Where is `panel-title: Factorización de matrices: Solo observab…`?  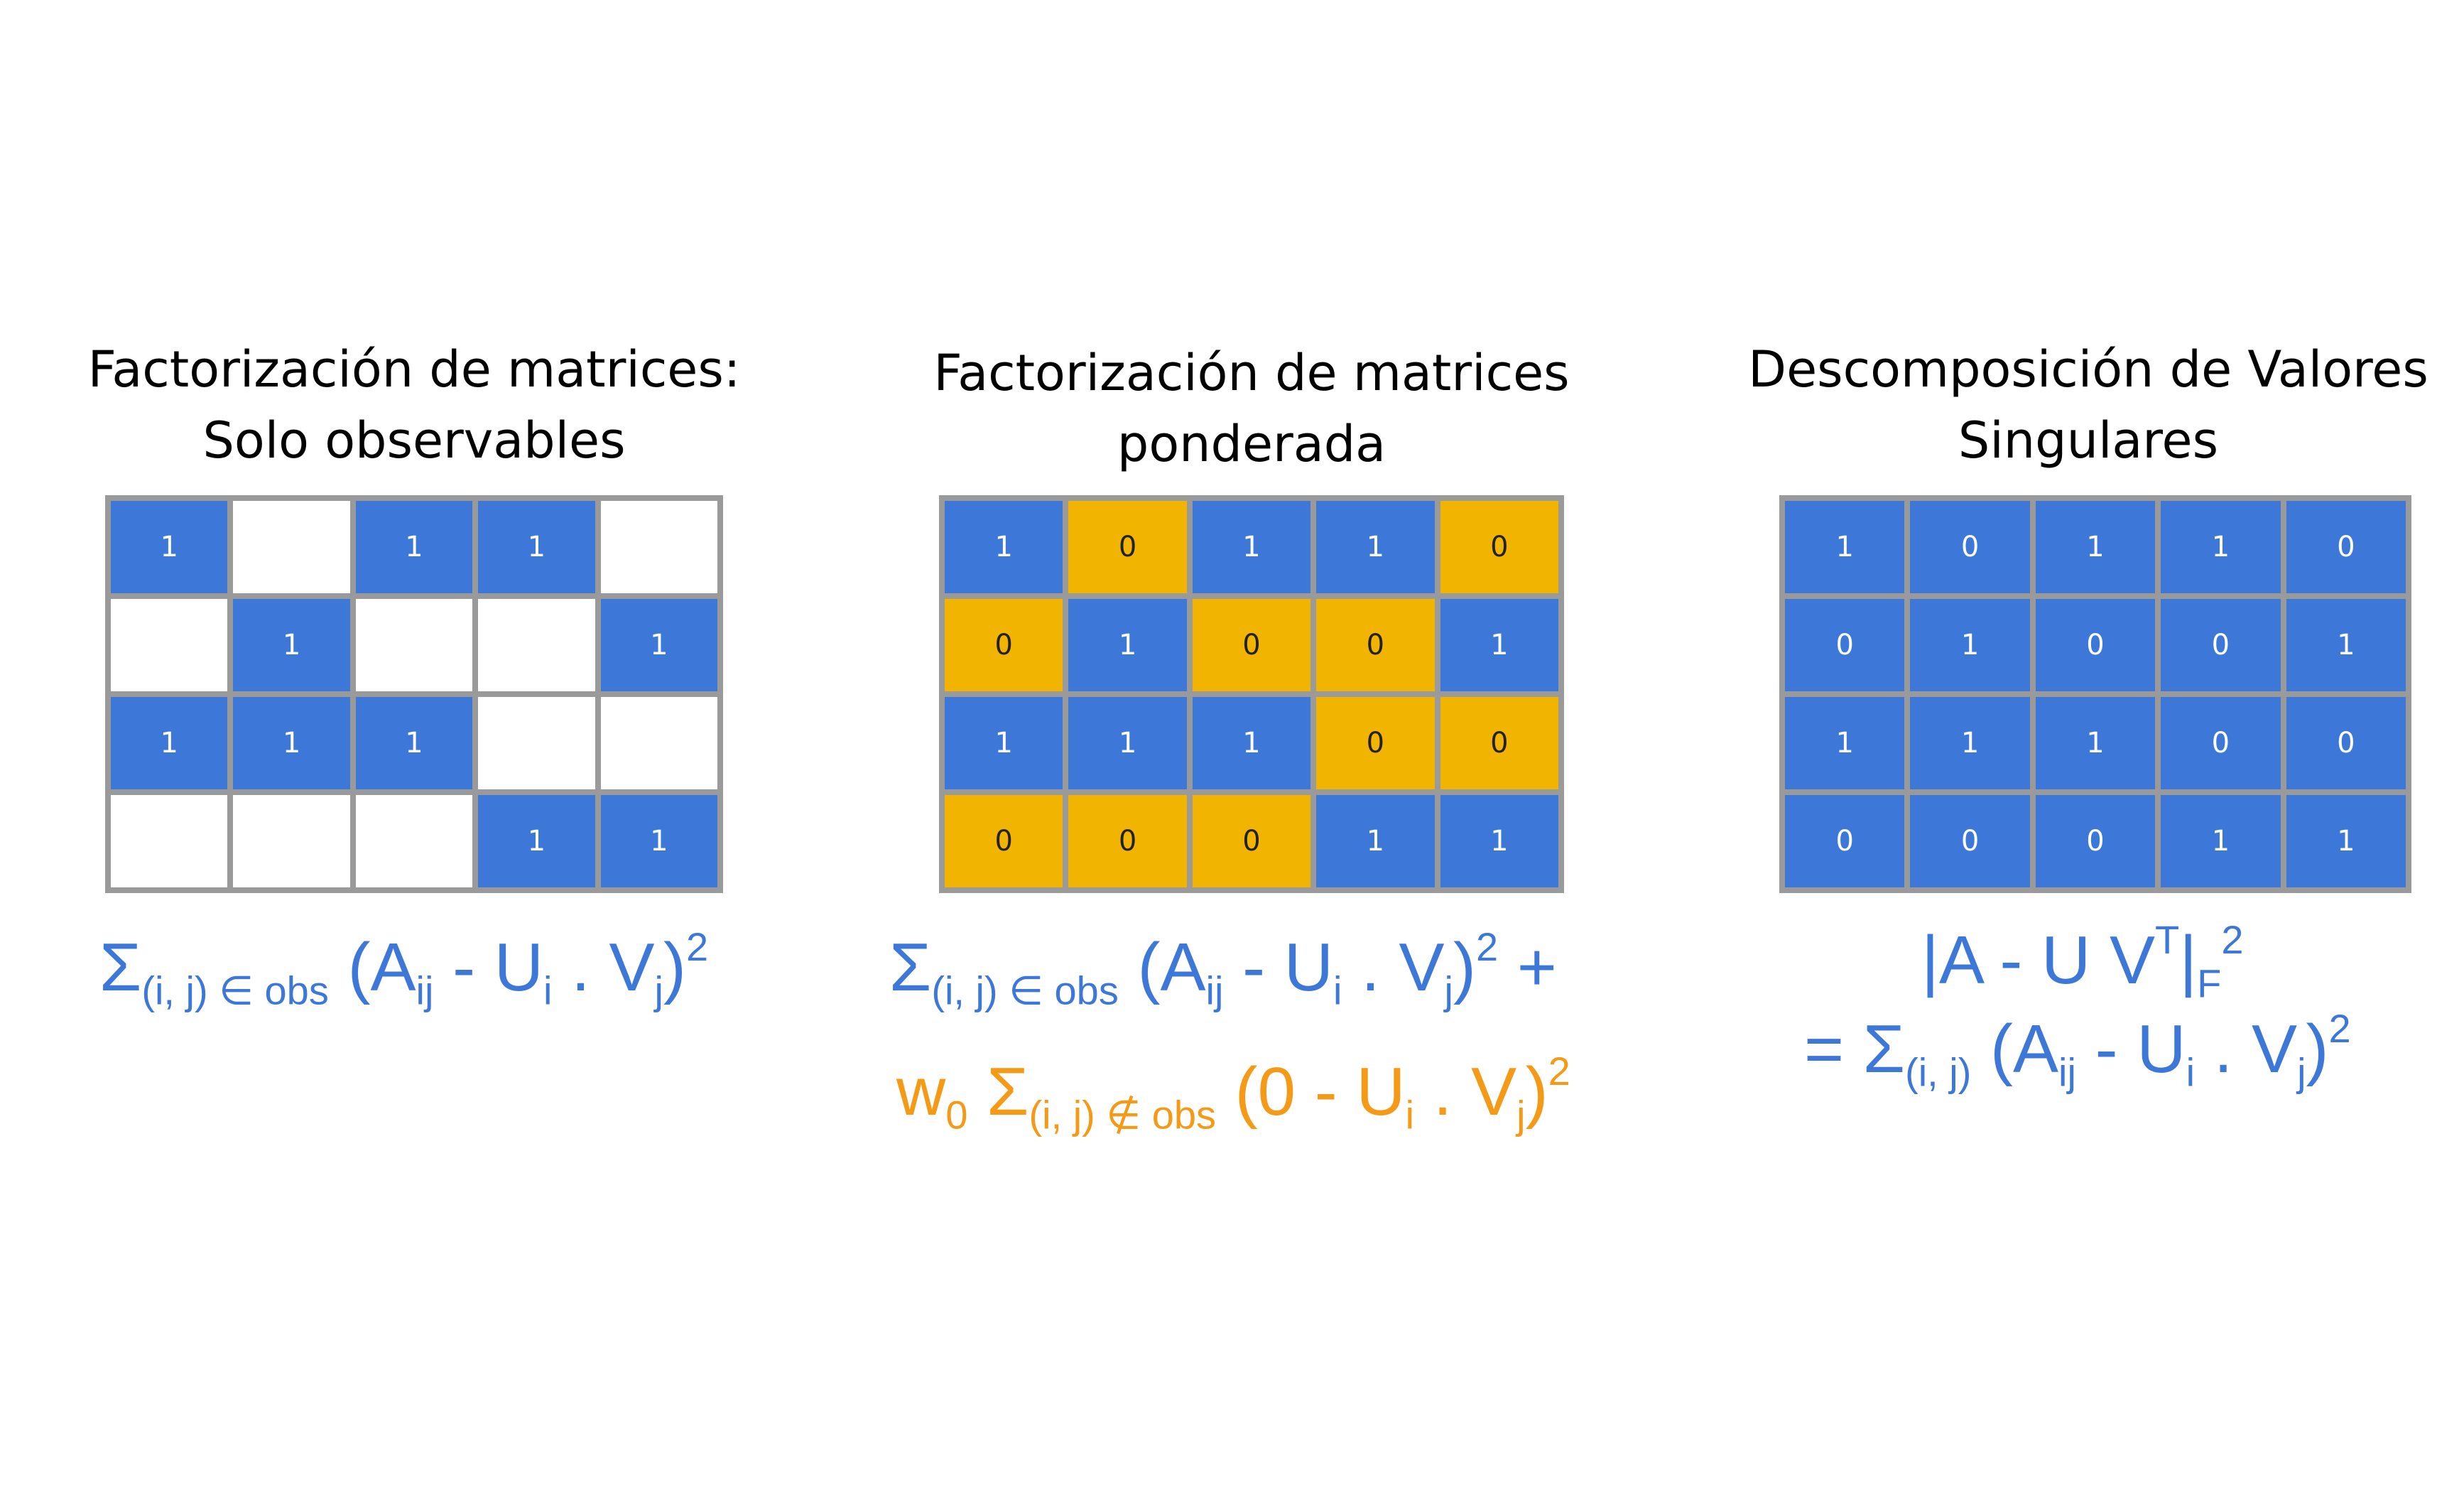 panel-title: Factorización de matrices: Solo observab… is located at coordinates (414, 405).